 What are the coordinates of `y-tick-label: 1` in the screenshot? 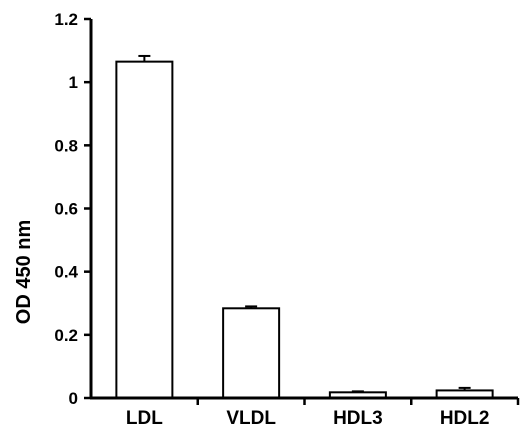 It's located at (73, 82).